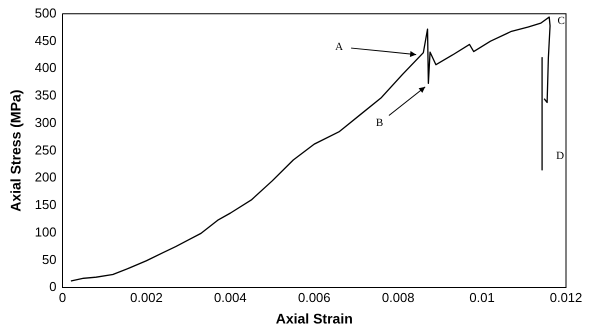  Describe the element at coordinates (482, 297) in the screenshot. I see `x-tick-label: 0.01` at that location.